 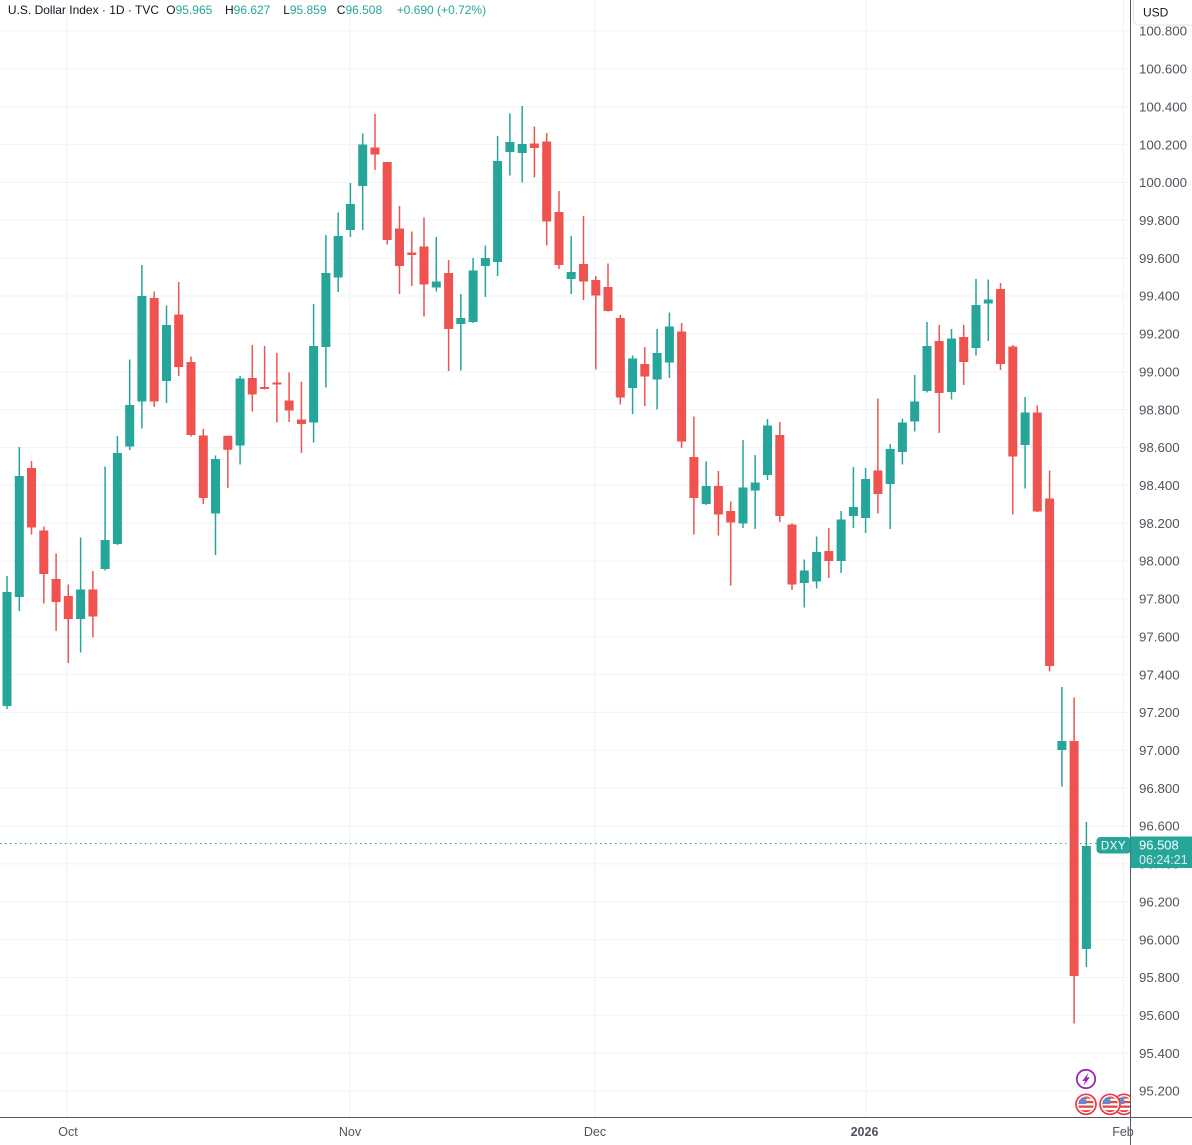 I want to click on svg-text: 99.400, so click(x=1159, y=296).